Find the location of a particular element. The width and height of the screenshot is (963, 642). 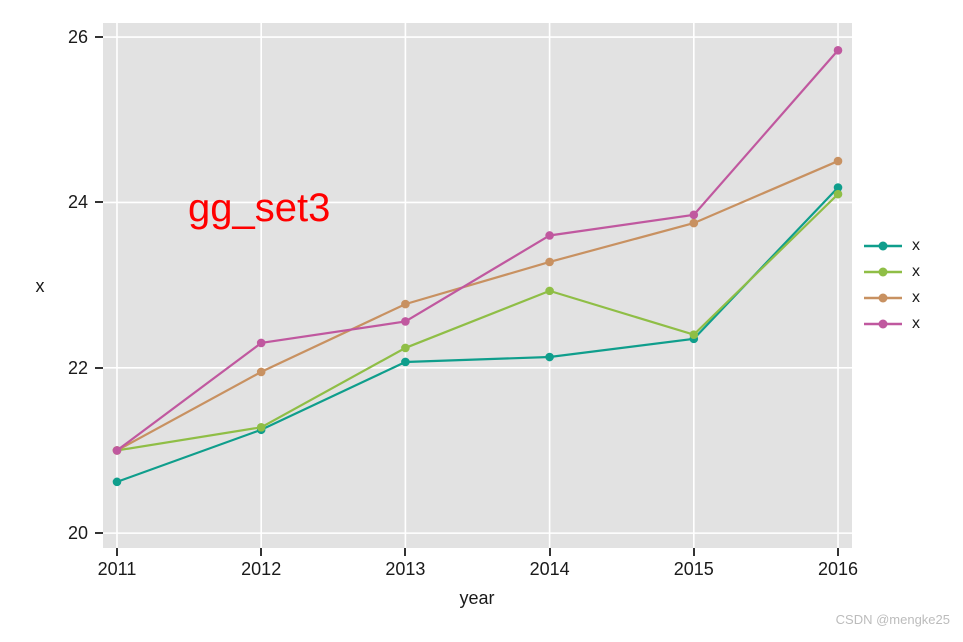

x-tick-label: 2014 is located at coordinates (549, 569).